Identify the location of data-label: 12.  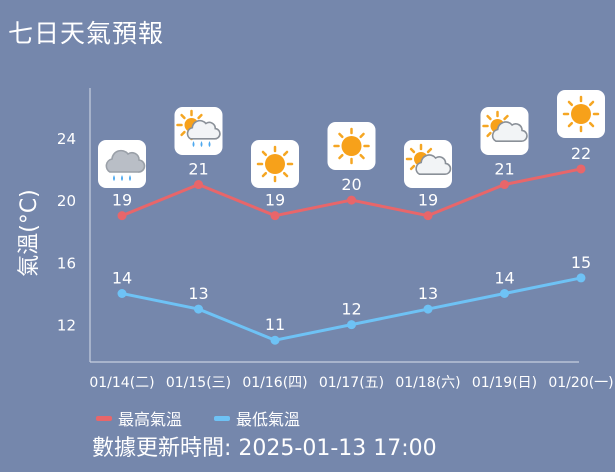
(351, 309).